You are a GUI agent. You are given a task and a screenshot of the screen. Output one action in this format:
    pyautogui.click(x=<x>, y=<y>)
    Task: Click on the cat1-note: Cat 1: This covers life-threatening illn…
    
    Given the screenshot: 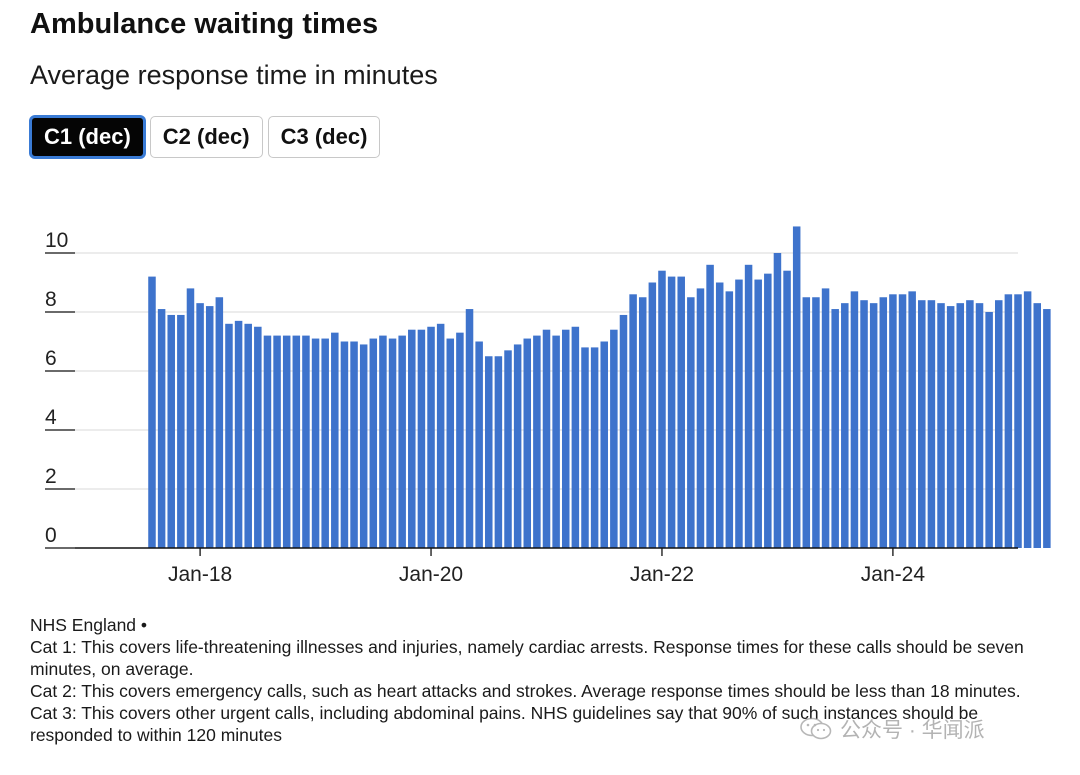 What is the action you would take?
    pyautogui.click(x=527, y=658)
    